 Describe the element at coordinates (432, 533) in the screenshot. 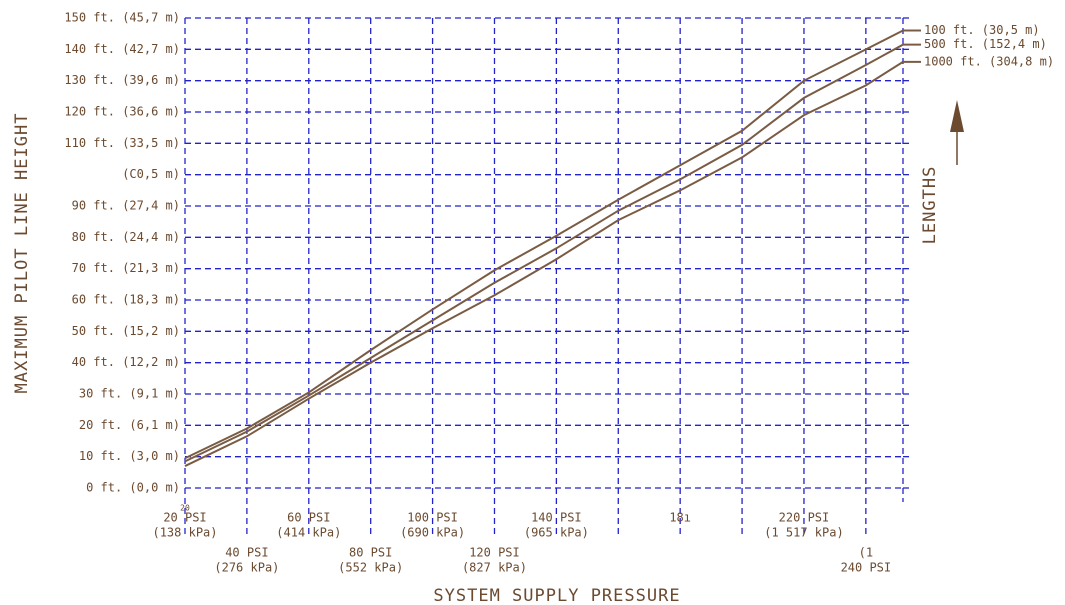

I see `x-tick-label: (690 kPa)` at that location.